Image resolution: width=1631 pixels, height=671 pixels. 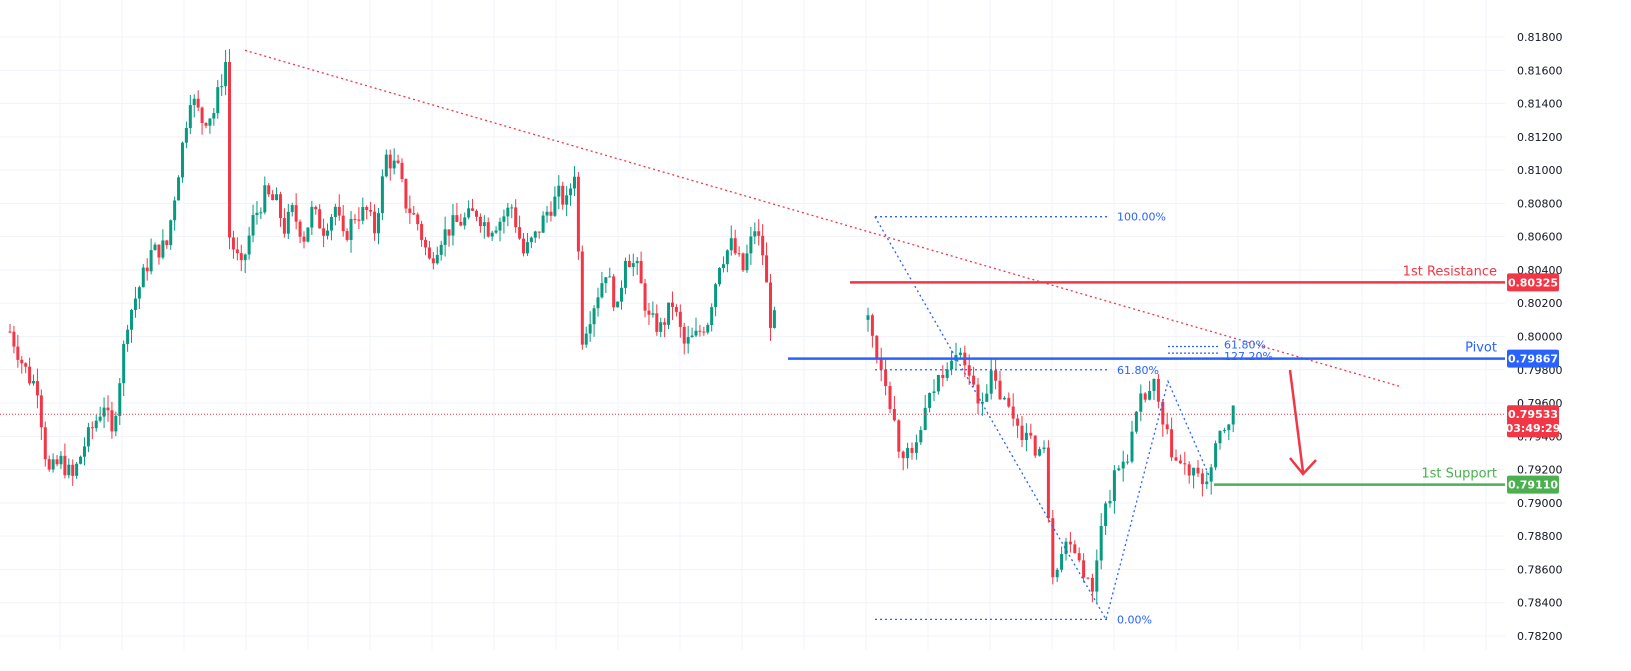 I want to click on y-tick-label: 0.81600, so click(x=1540, y=70).